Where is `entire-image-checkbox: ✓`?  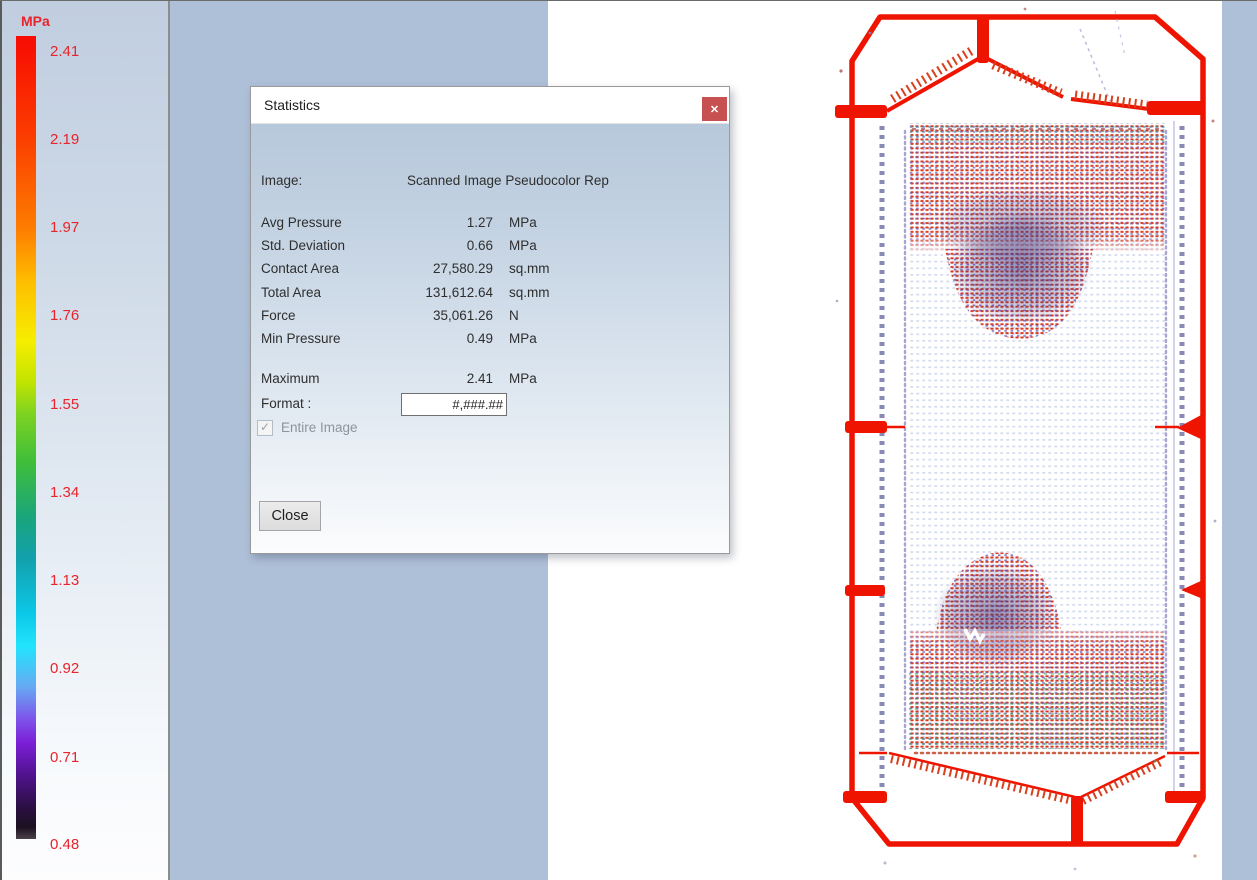
entire-image-checkbox: ✓ is located at coordinates (265, 428).